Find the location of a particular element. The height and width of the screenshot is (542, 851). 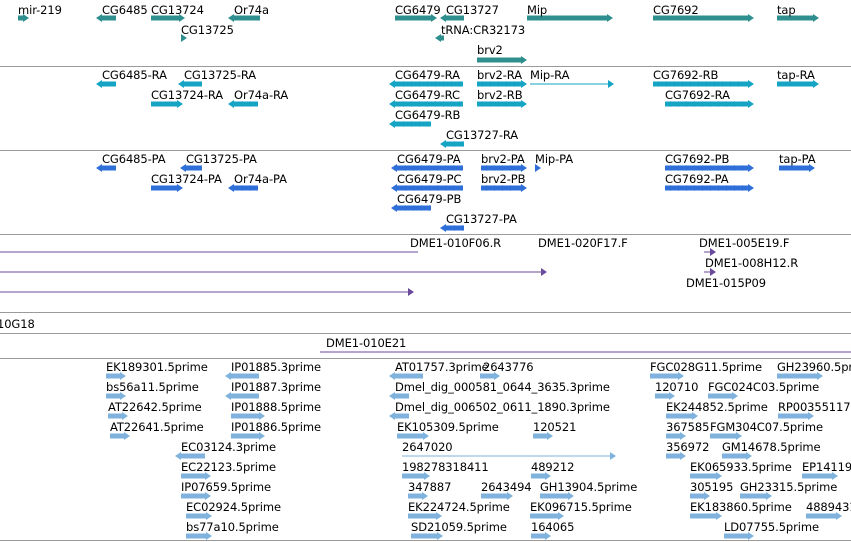

est-label: FGC024C03.5prime is located at coordinates (764, 387).